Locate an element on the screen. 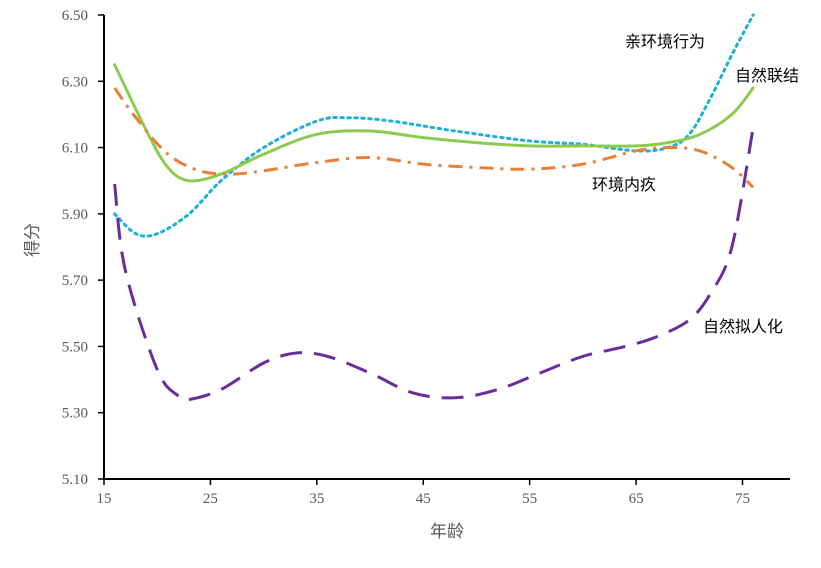 The image size is (821, 568). x-tick-label: 45 is located at coordinates (423, 499).